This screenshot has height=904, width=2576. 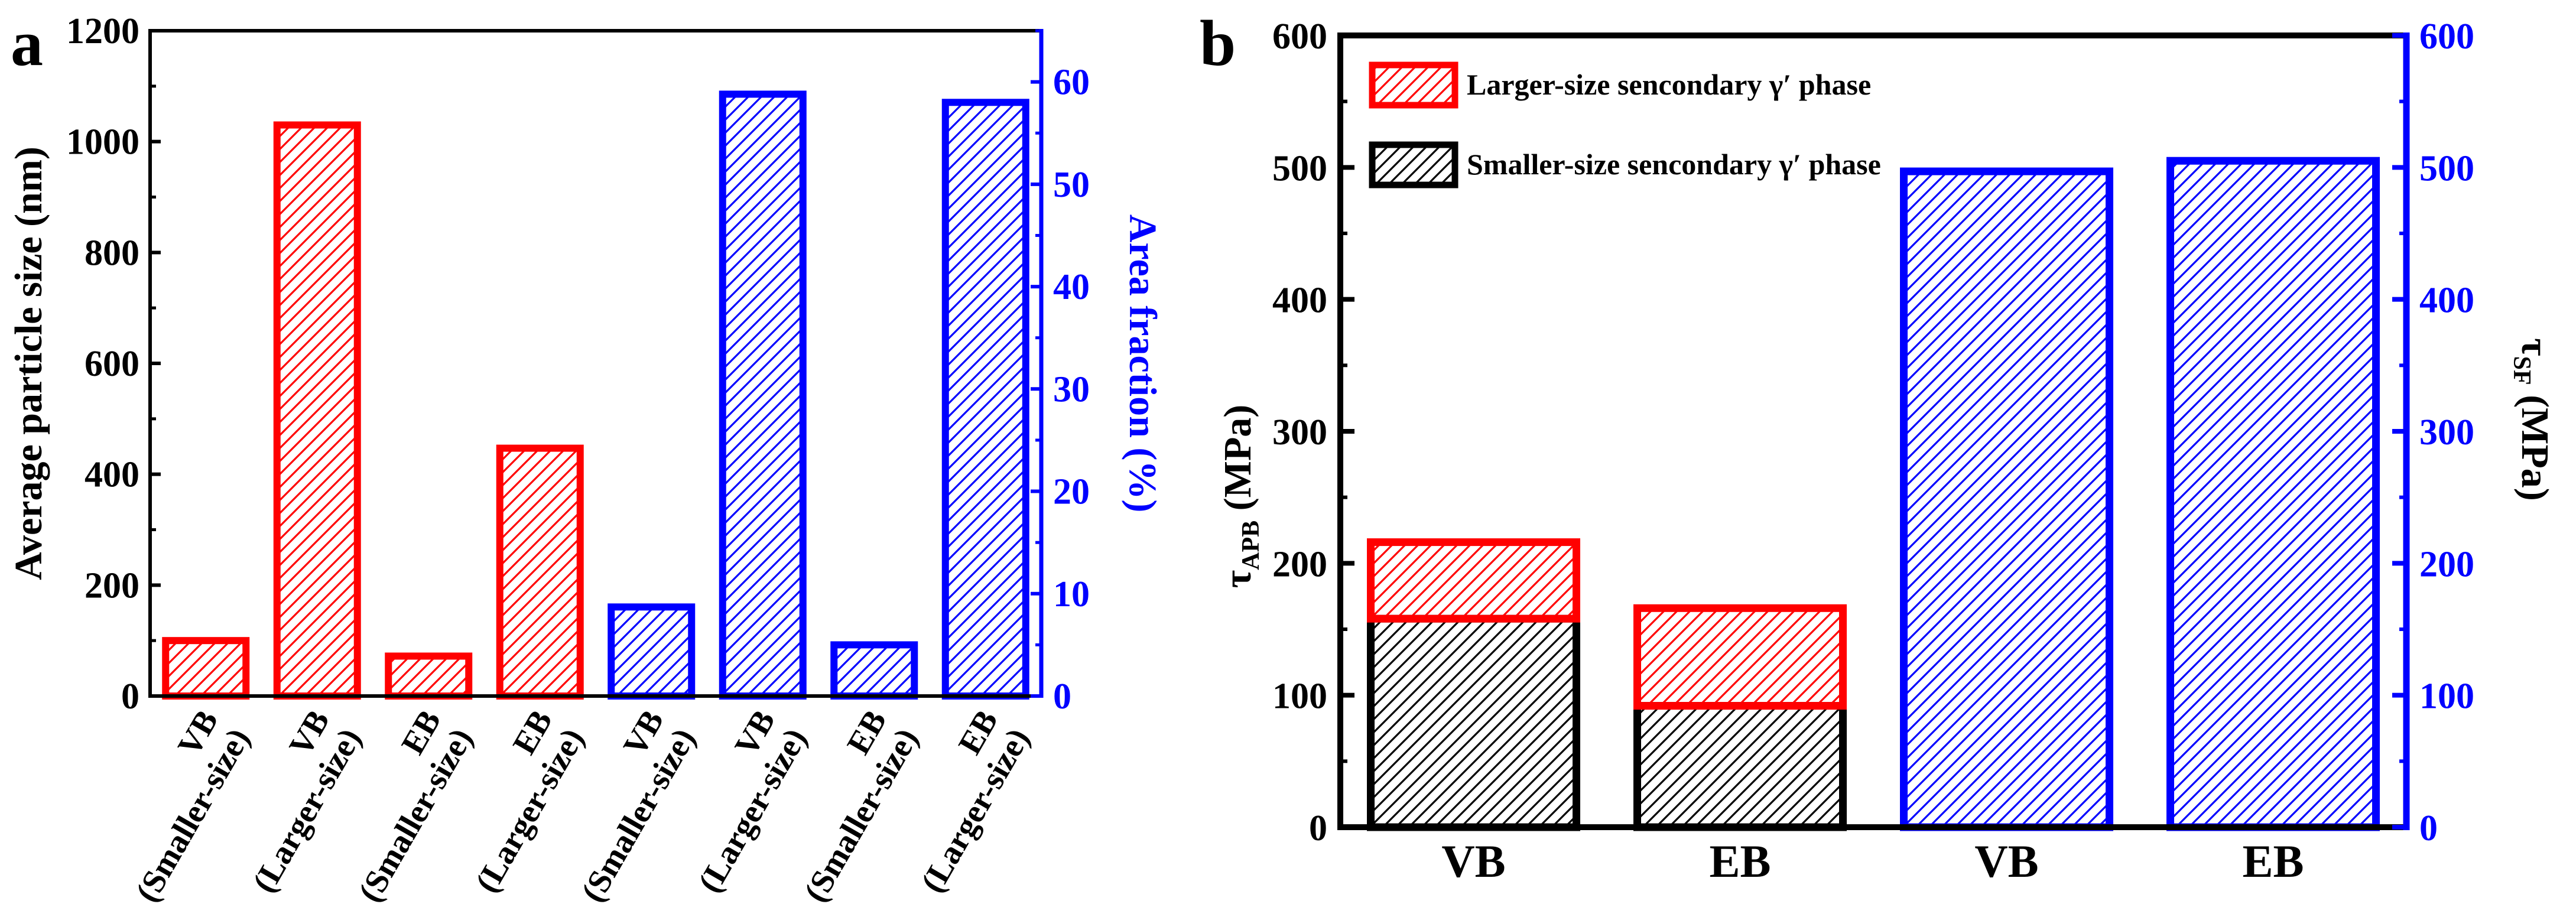 I want to click on panel-b-right-tick-label: 400, so click(x=2446, y=301).